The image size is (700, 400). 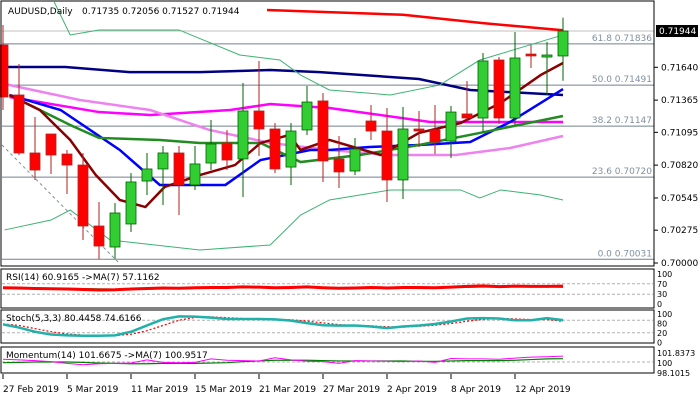 I want to click on fib-level-label: 50.0 0.71491, so click(x=622, y=80).